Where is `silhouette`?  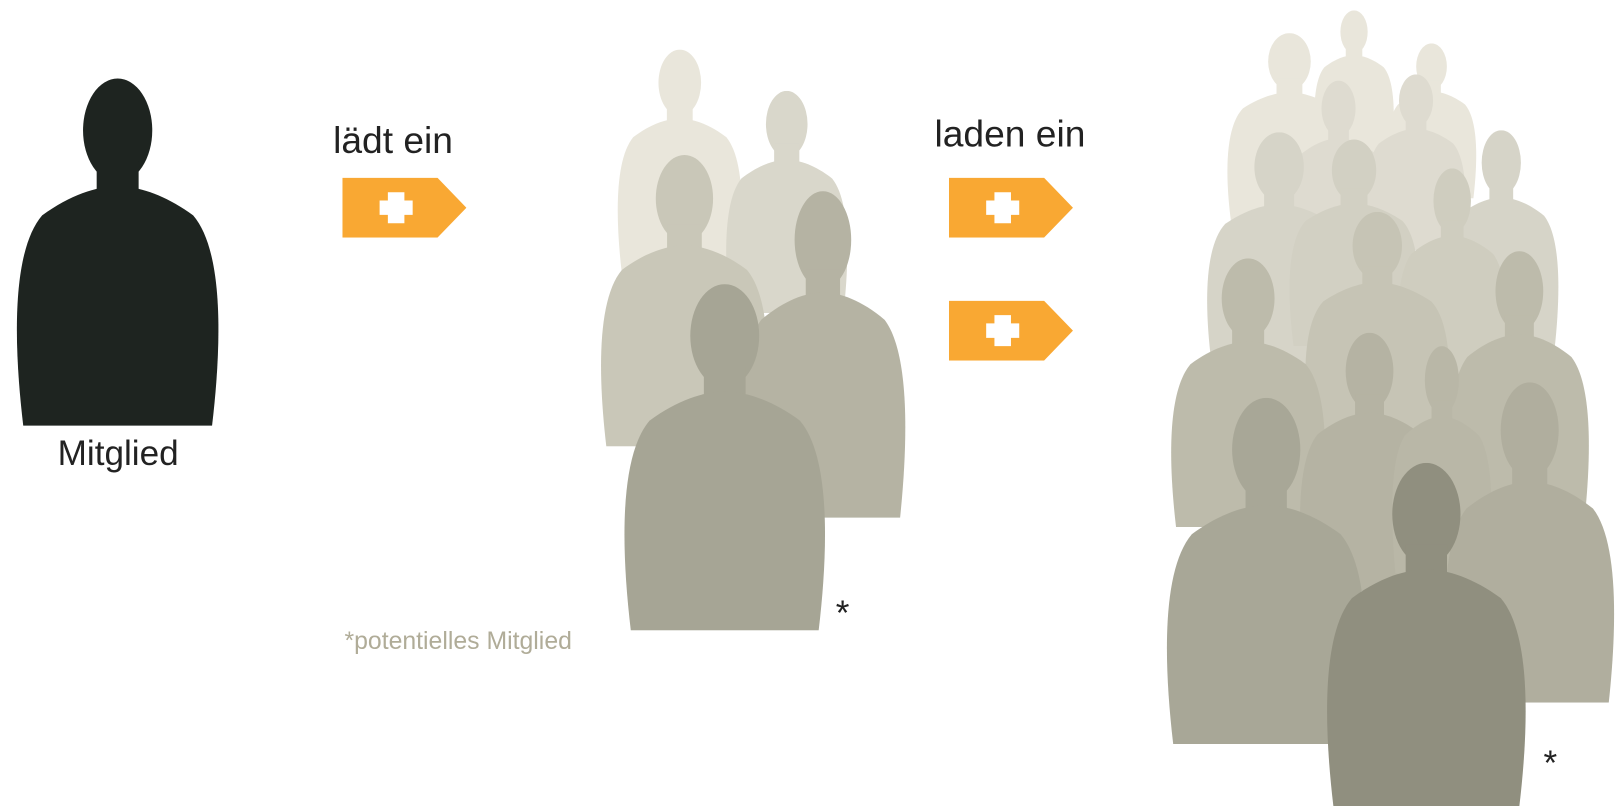
silhouette is located at coordinates (1354, 83).